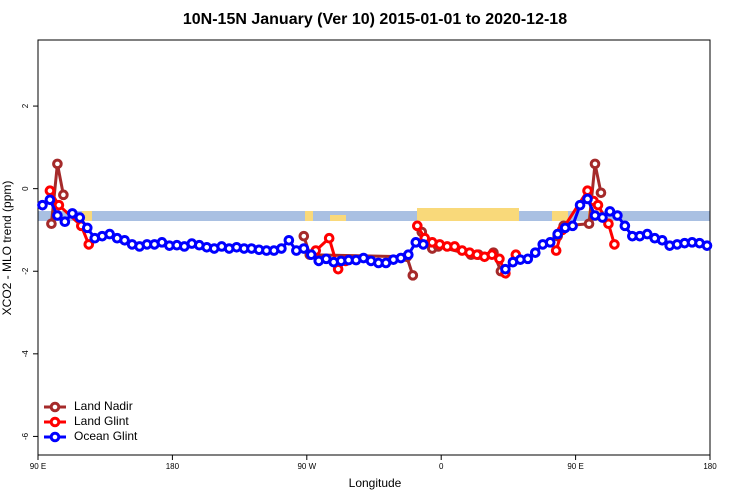  I want to click on y-tick-label: 2, so click(25, 105).